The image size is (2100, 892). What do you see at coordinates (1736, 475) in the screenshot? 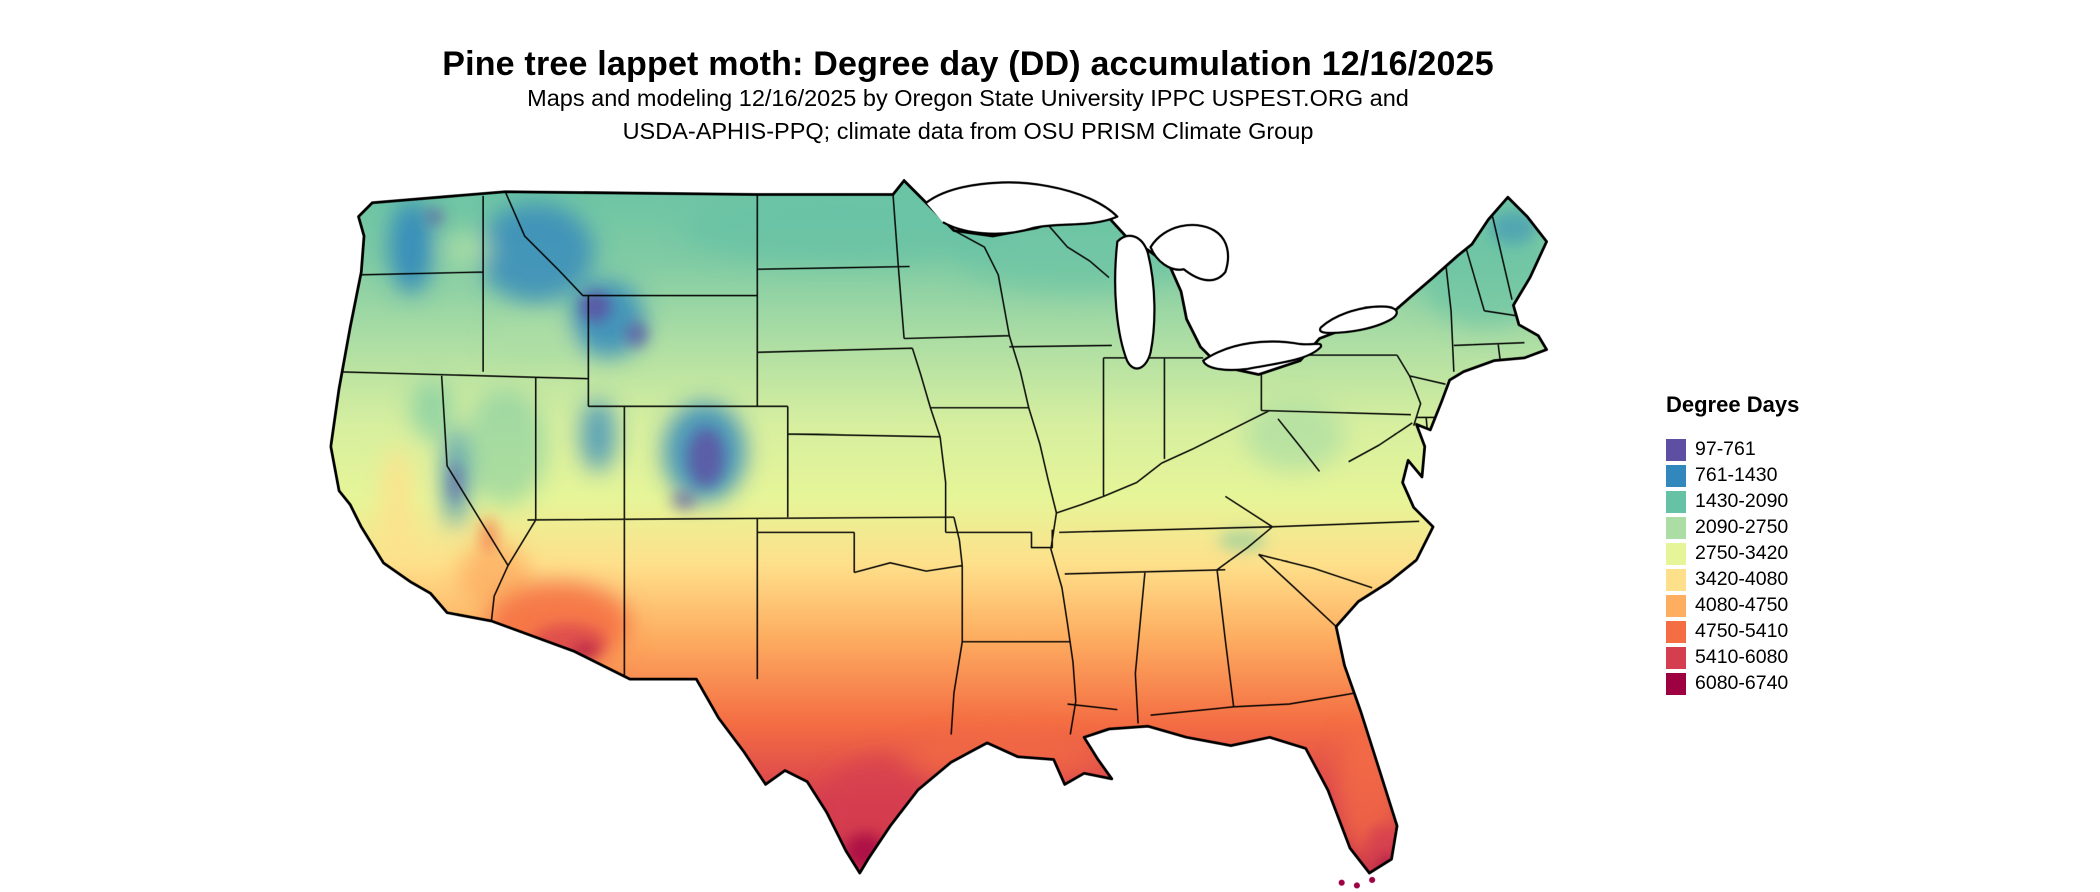
I see `legend-label: 761-1430` at bounding box center [1736, 475].